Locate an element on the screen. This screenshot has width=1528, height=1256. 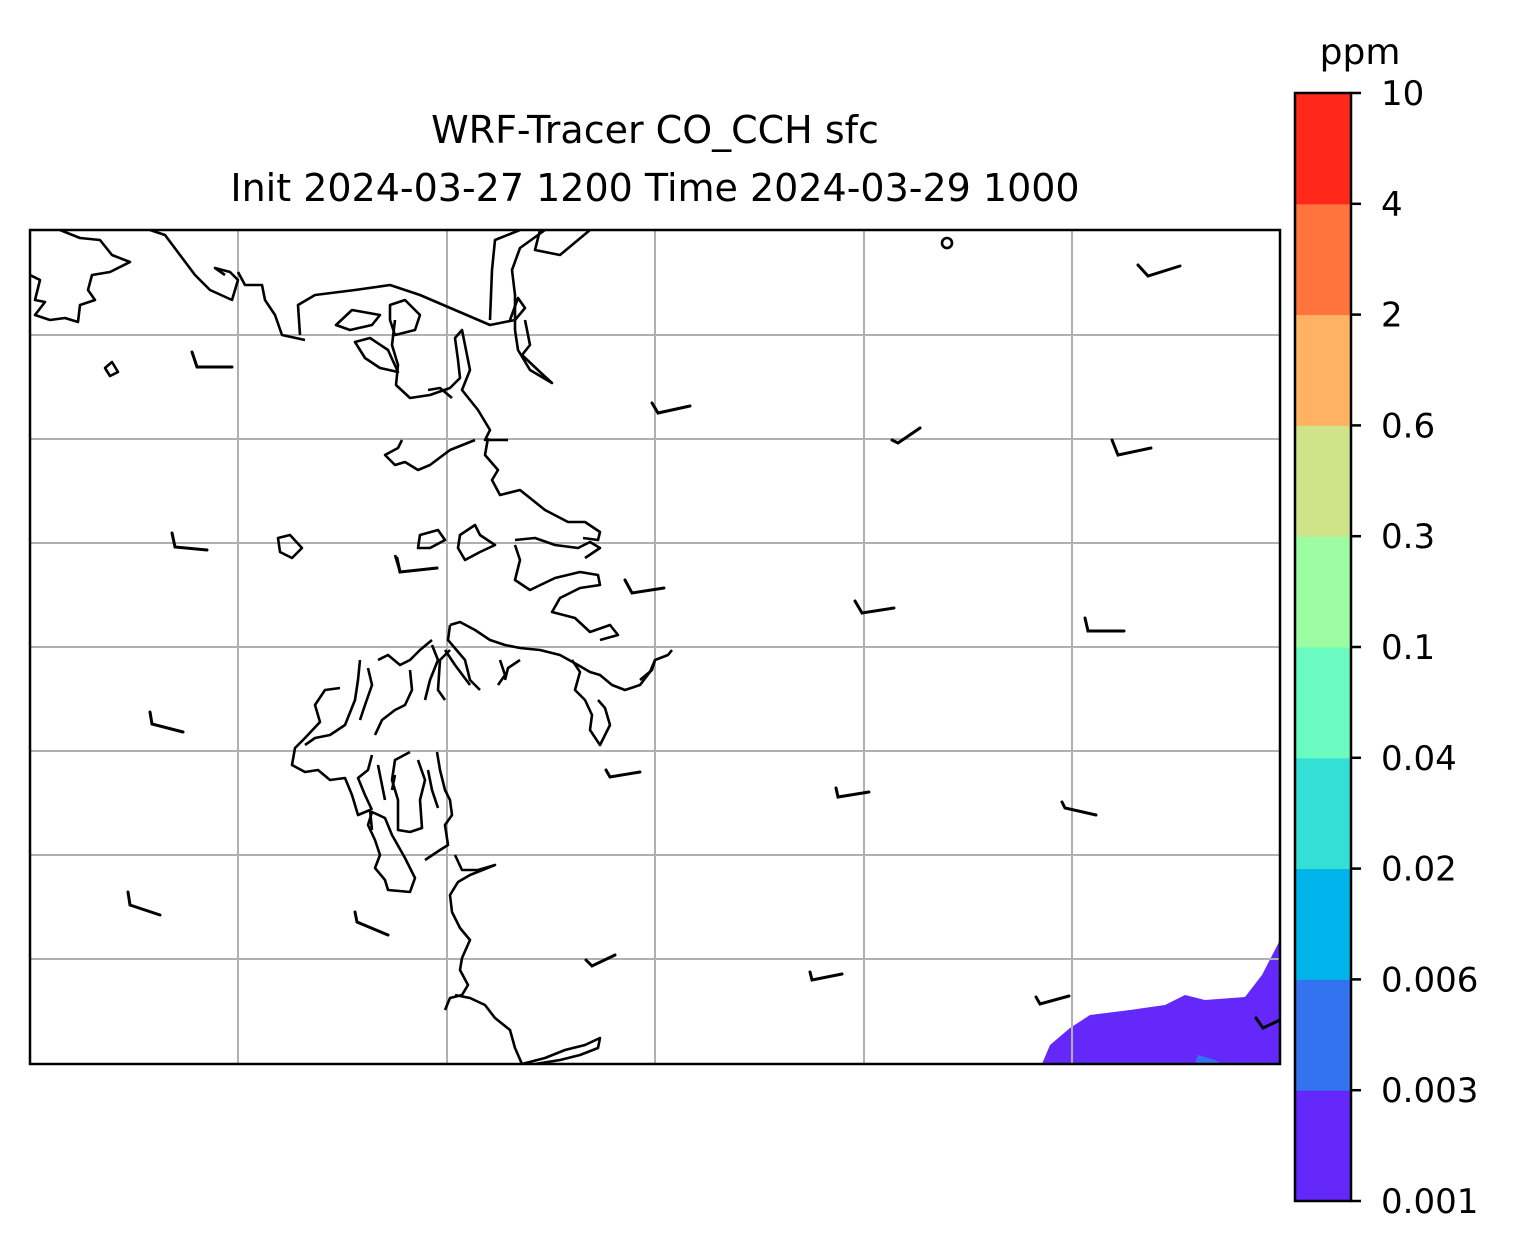
colorbar-tick-label: 0.001 is located at coordinates (1429, 1202).